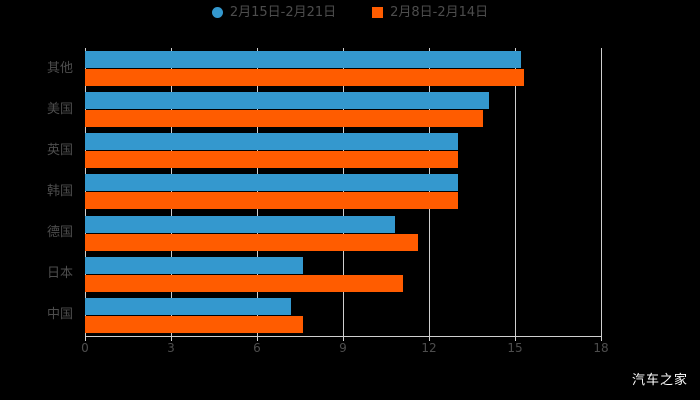  I want to click on category-row: 日本, so click(324, 274).